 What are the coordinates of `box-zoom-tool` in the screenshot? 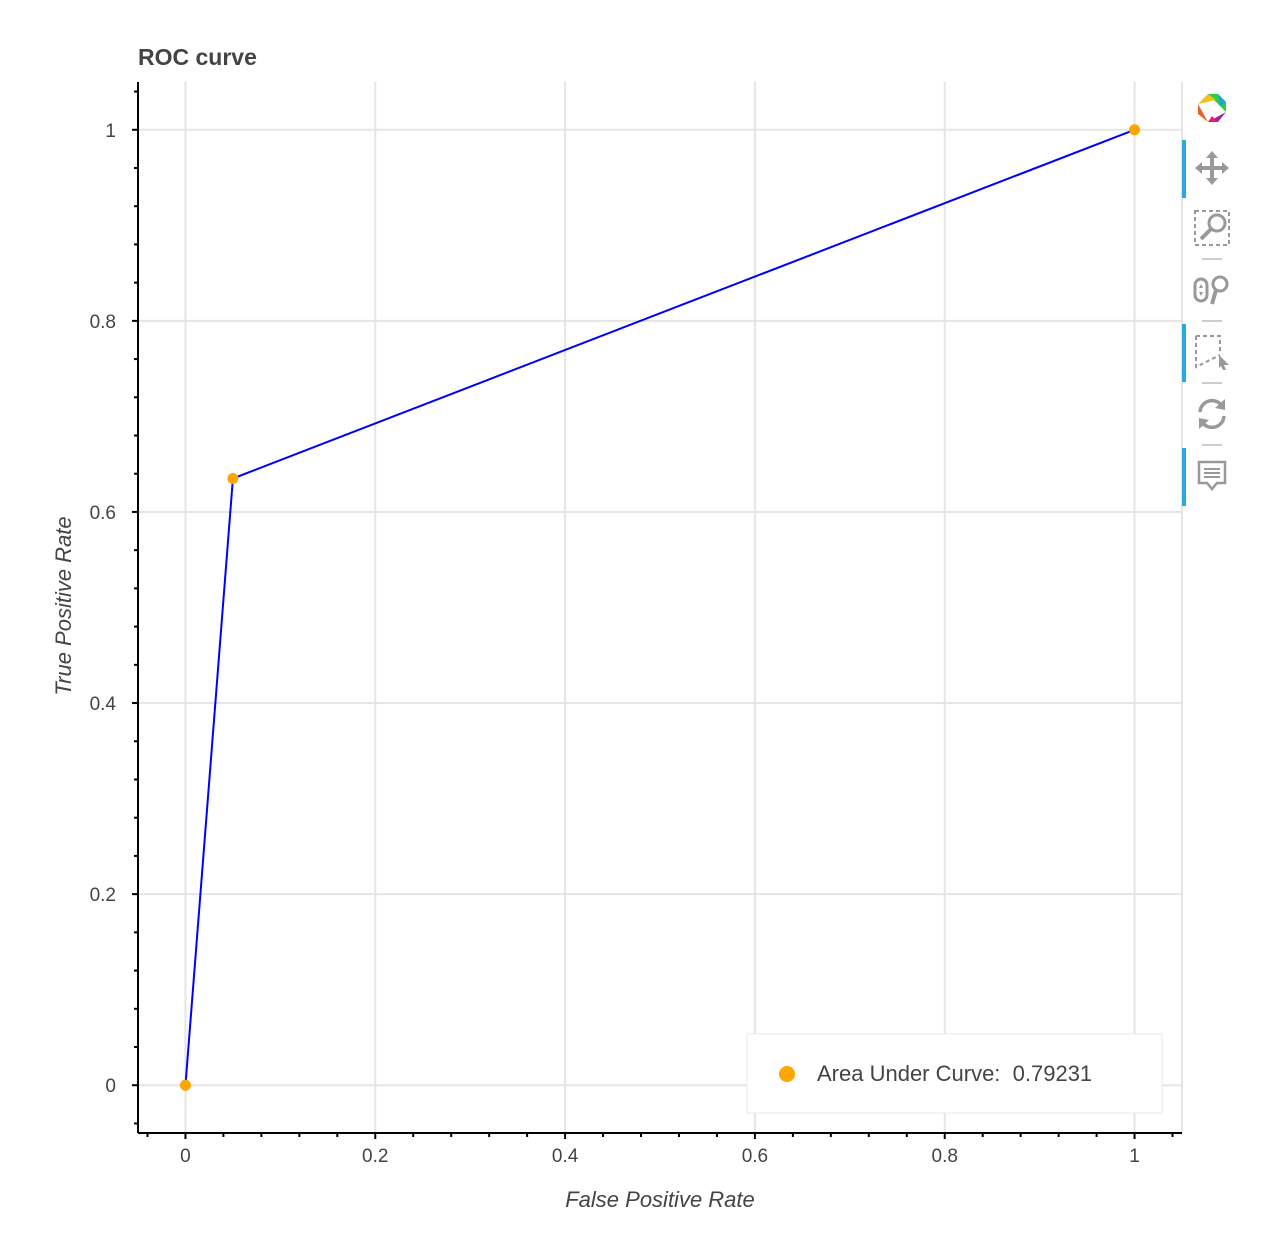 It's located at (1212, 228).